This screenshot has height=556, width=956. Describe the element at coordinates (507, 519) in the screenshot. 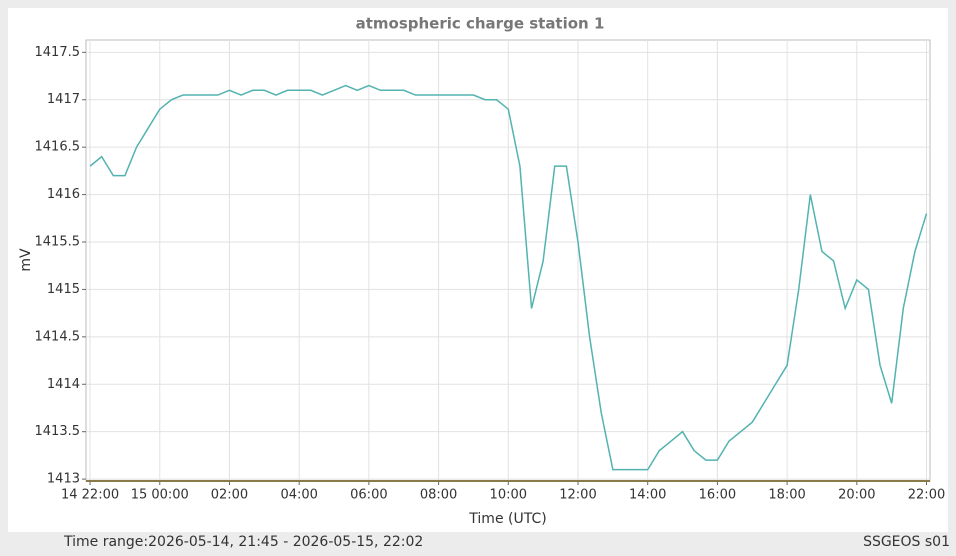

I see `x-axis-label: Time (UTC)` at that location.